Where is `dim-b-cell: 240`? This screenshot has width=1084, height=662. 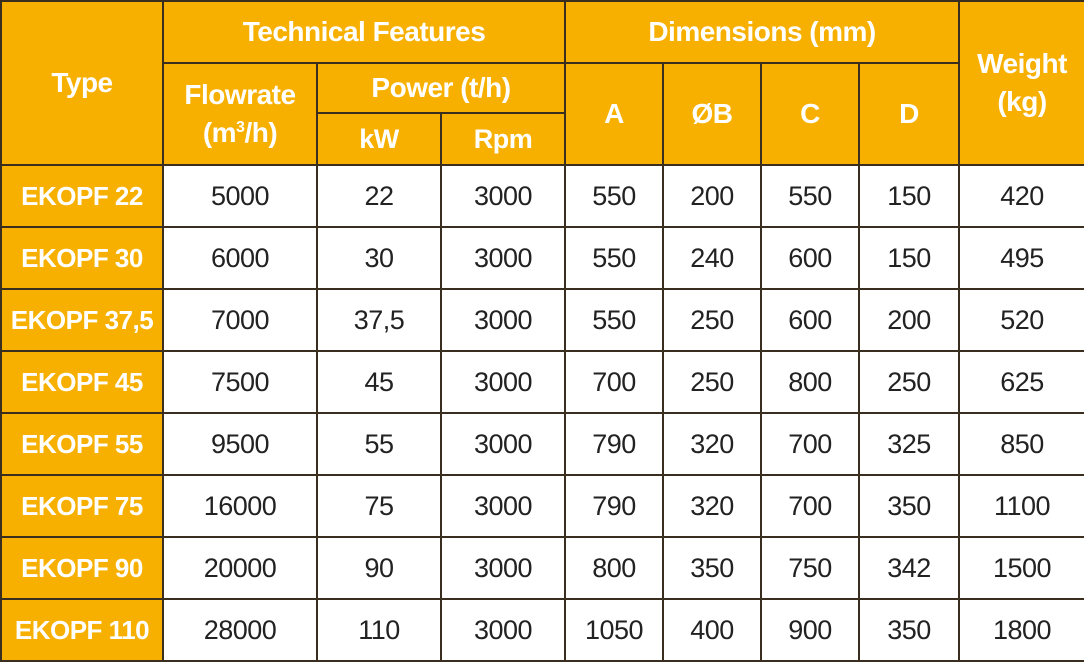
dim-b-cell: 240 is located at coordinates (712, 258).